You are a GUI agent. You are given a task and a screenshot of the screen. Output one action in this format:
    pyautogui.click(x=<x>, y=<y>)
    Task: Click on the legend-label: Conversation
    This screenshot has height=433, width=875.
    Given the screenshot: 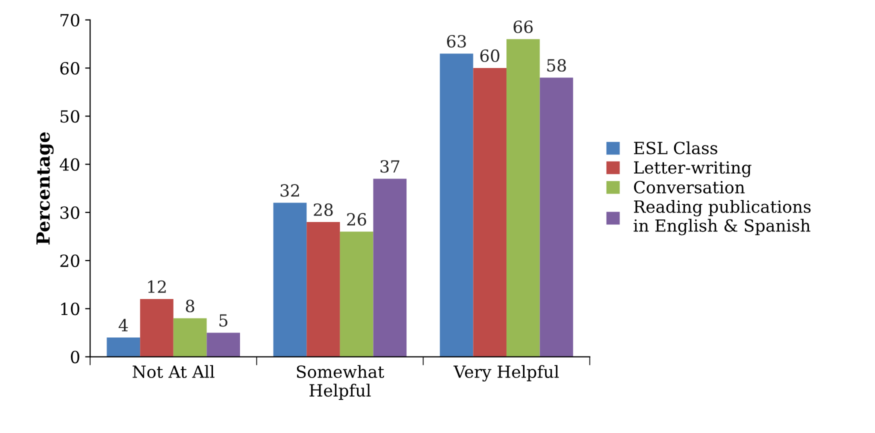 What is the action you would take?
    pyautogui.click(x=689, y=187)
    